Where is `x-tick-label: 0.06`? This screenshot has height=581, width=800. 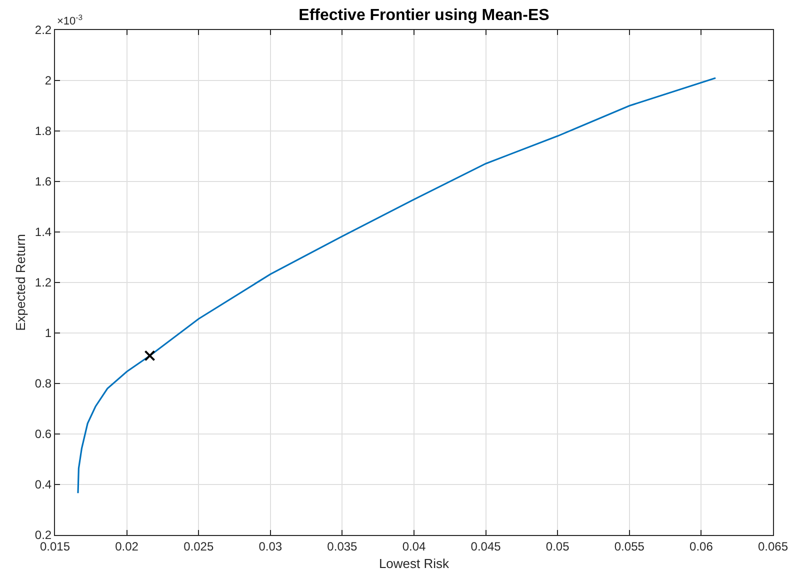
x-tick-label: 0.06 is located at coordinates (702, 546).